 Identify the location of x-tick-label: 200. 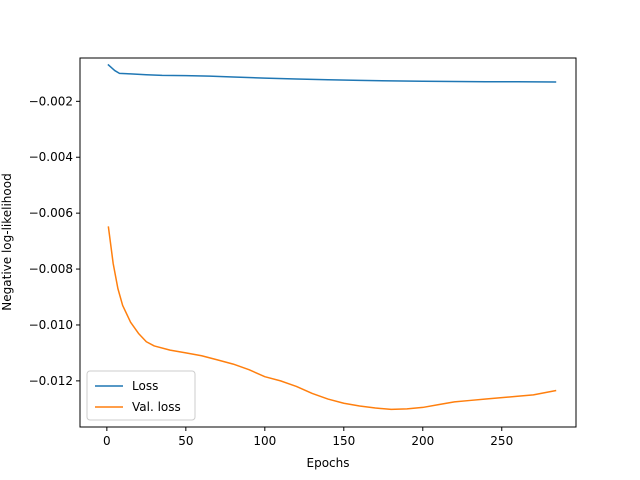
(422, 441).